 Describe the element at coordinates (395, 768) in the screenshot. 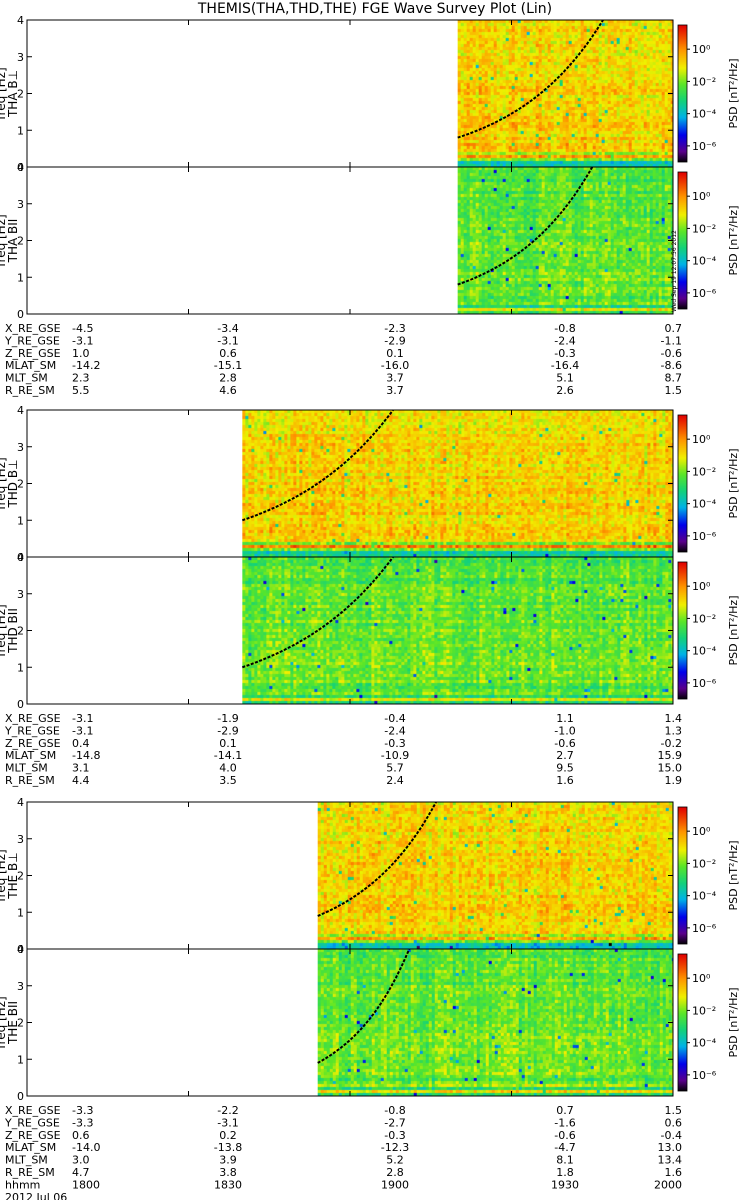

I see `ephemeris-value: 5.7` at that location.